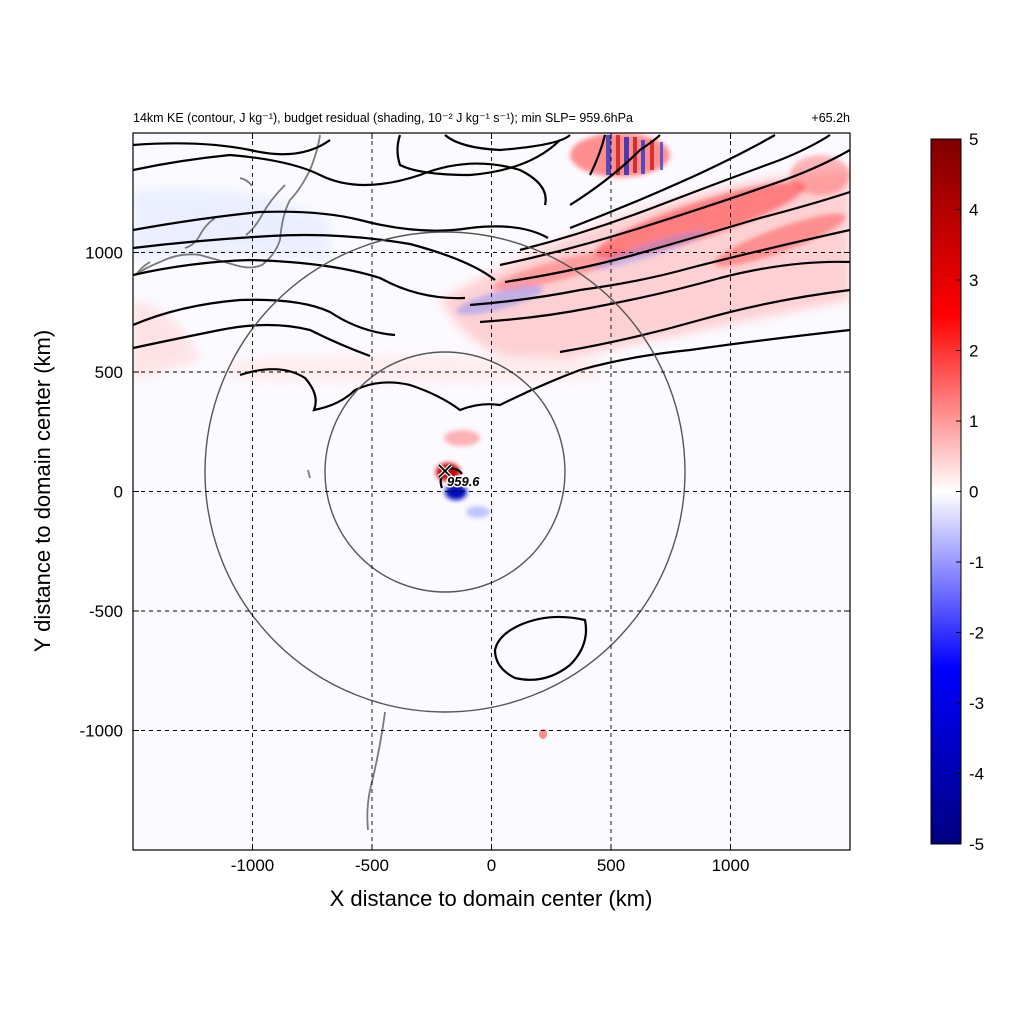 This screenshot has width=1024, height=1029. What do you see at coordinates (118, 492) in the screenshot?
I see `y-tick-label: 0` at bounding box center [118, 492].